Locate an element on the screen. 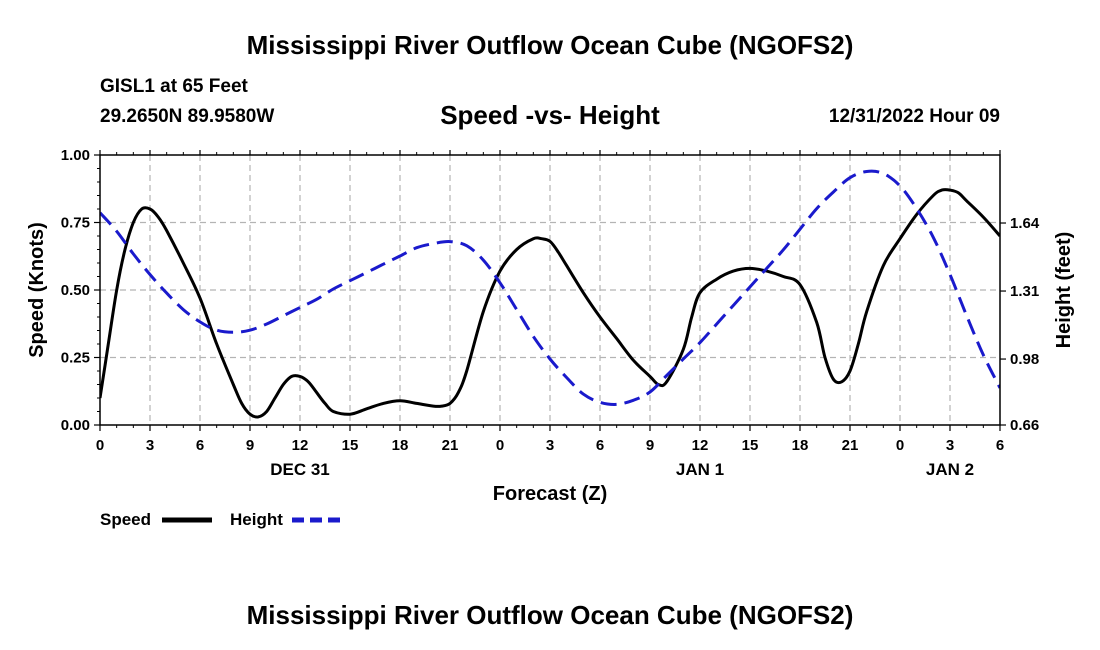 The height and width of the screenshot is (650, 1100). date-label: JAN 2 is located at coordinates (950, 469).